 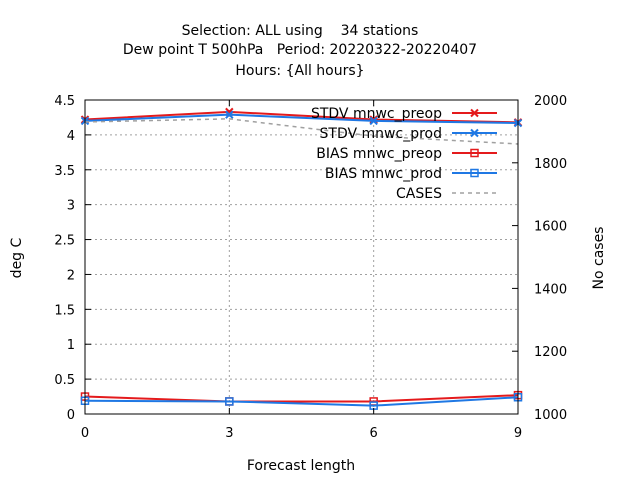 What do you see at coordinates (300, 31) in the screenshot?
I see `title-line-1: Selection: ALL using 34 stations` at bounding box center [300, 31].